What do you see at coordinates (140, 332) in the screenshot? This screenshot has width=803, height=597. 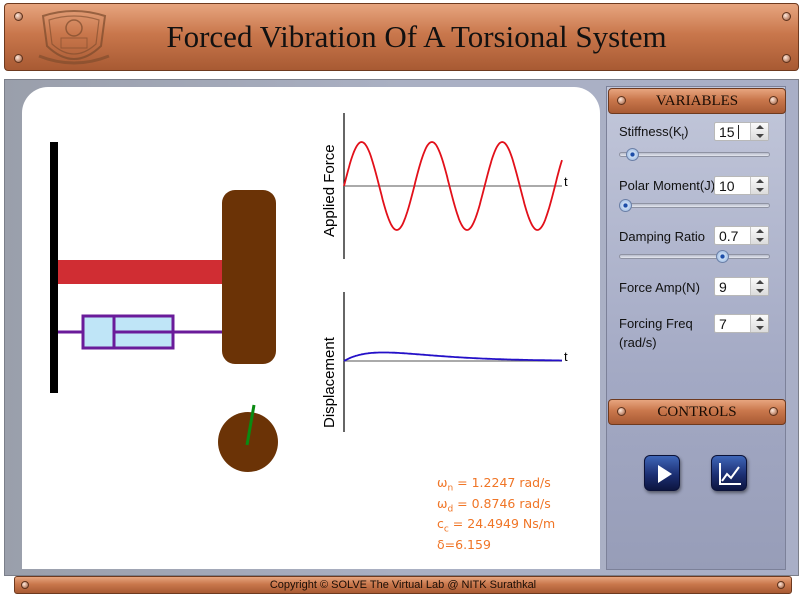 I see `torsional-damper` at bounding box center [140, 332].